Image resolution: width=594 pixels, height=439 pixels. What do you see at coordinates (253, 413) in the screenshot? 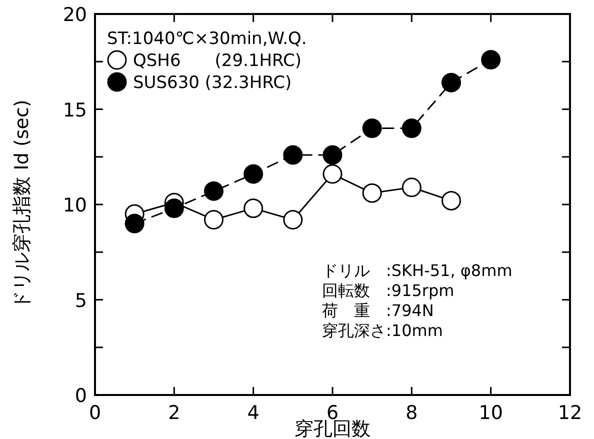
I see `x-tick-label: 4` at bounding box center [253, 413].